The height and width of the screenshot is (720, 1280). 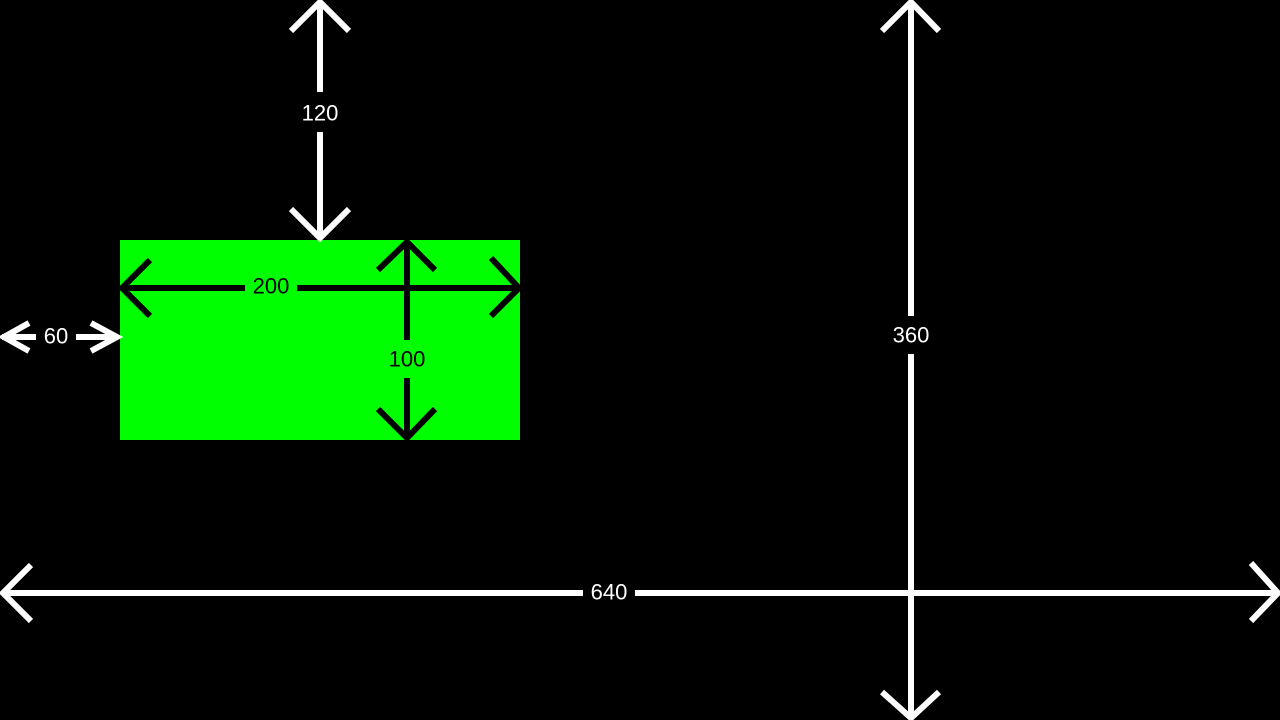 I want to click on box-width-label: 200, so click(x=271, y=286).